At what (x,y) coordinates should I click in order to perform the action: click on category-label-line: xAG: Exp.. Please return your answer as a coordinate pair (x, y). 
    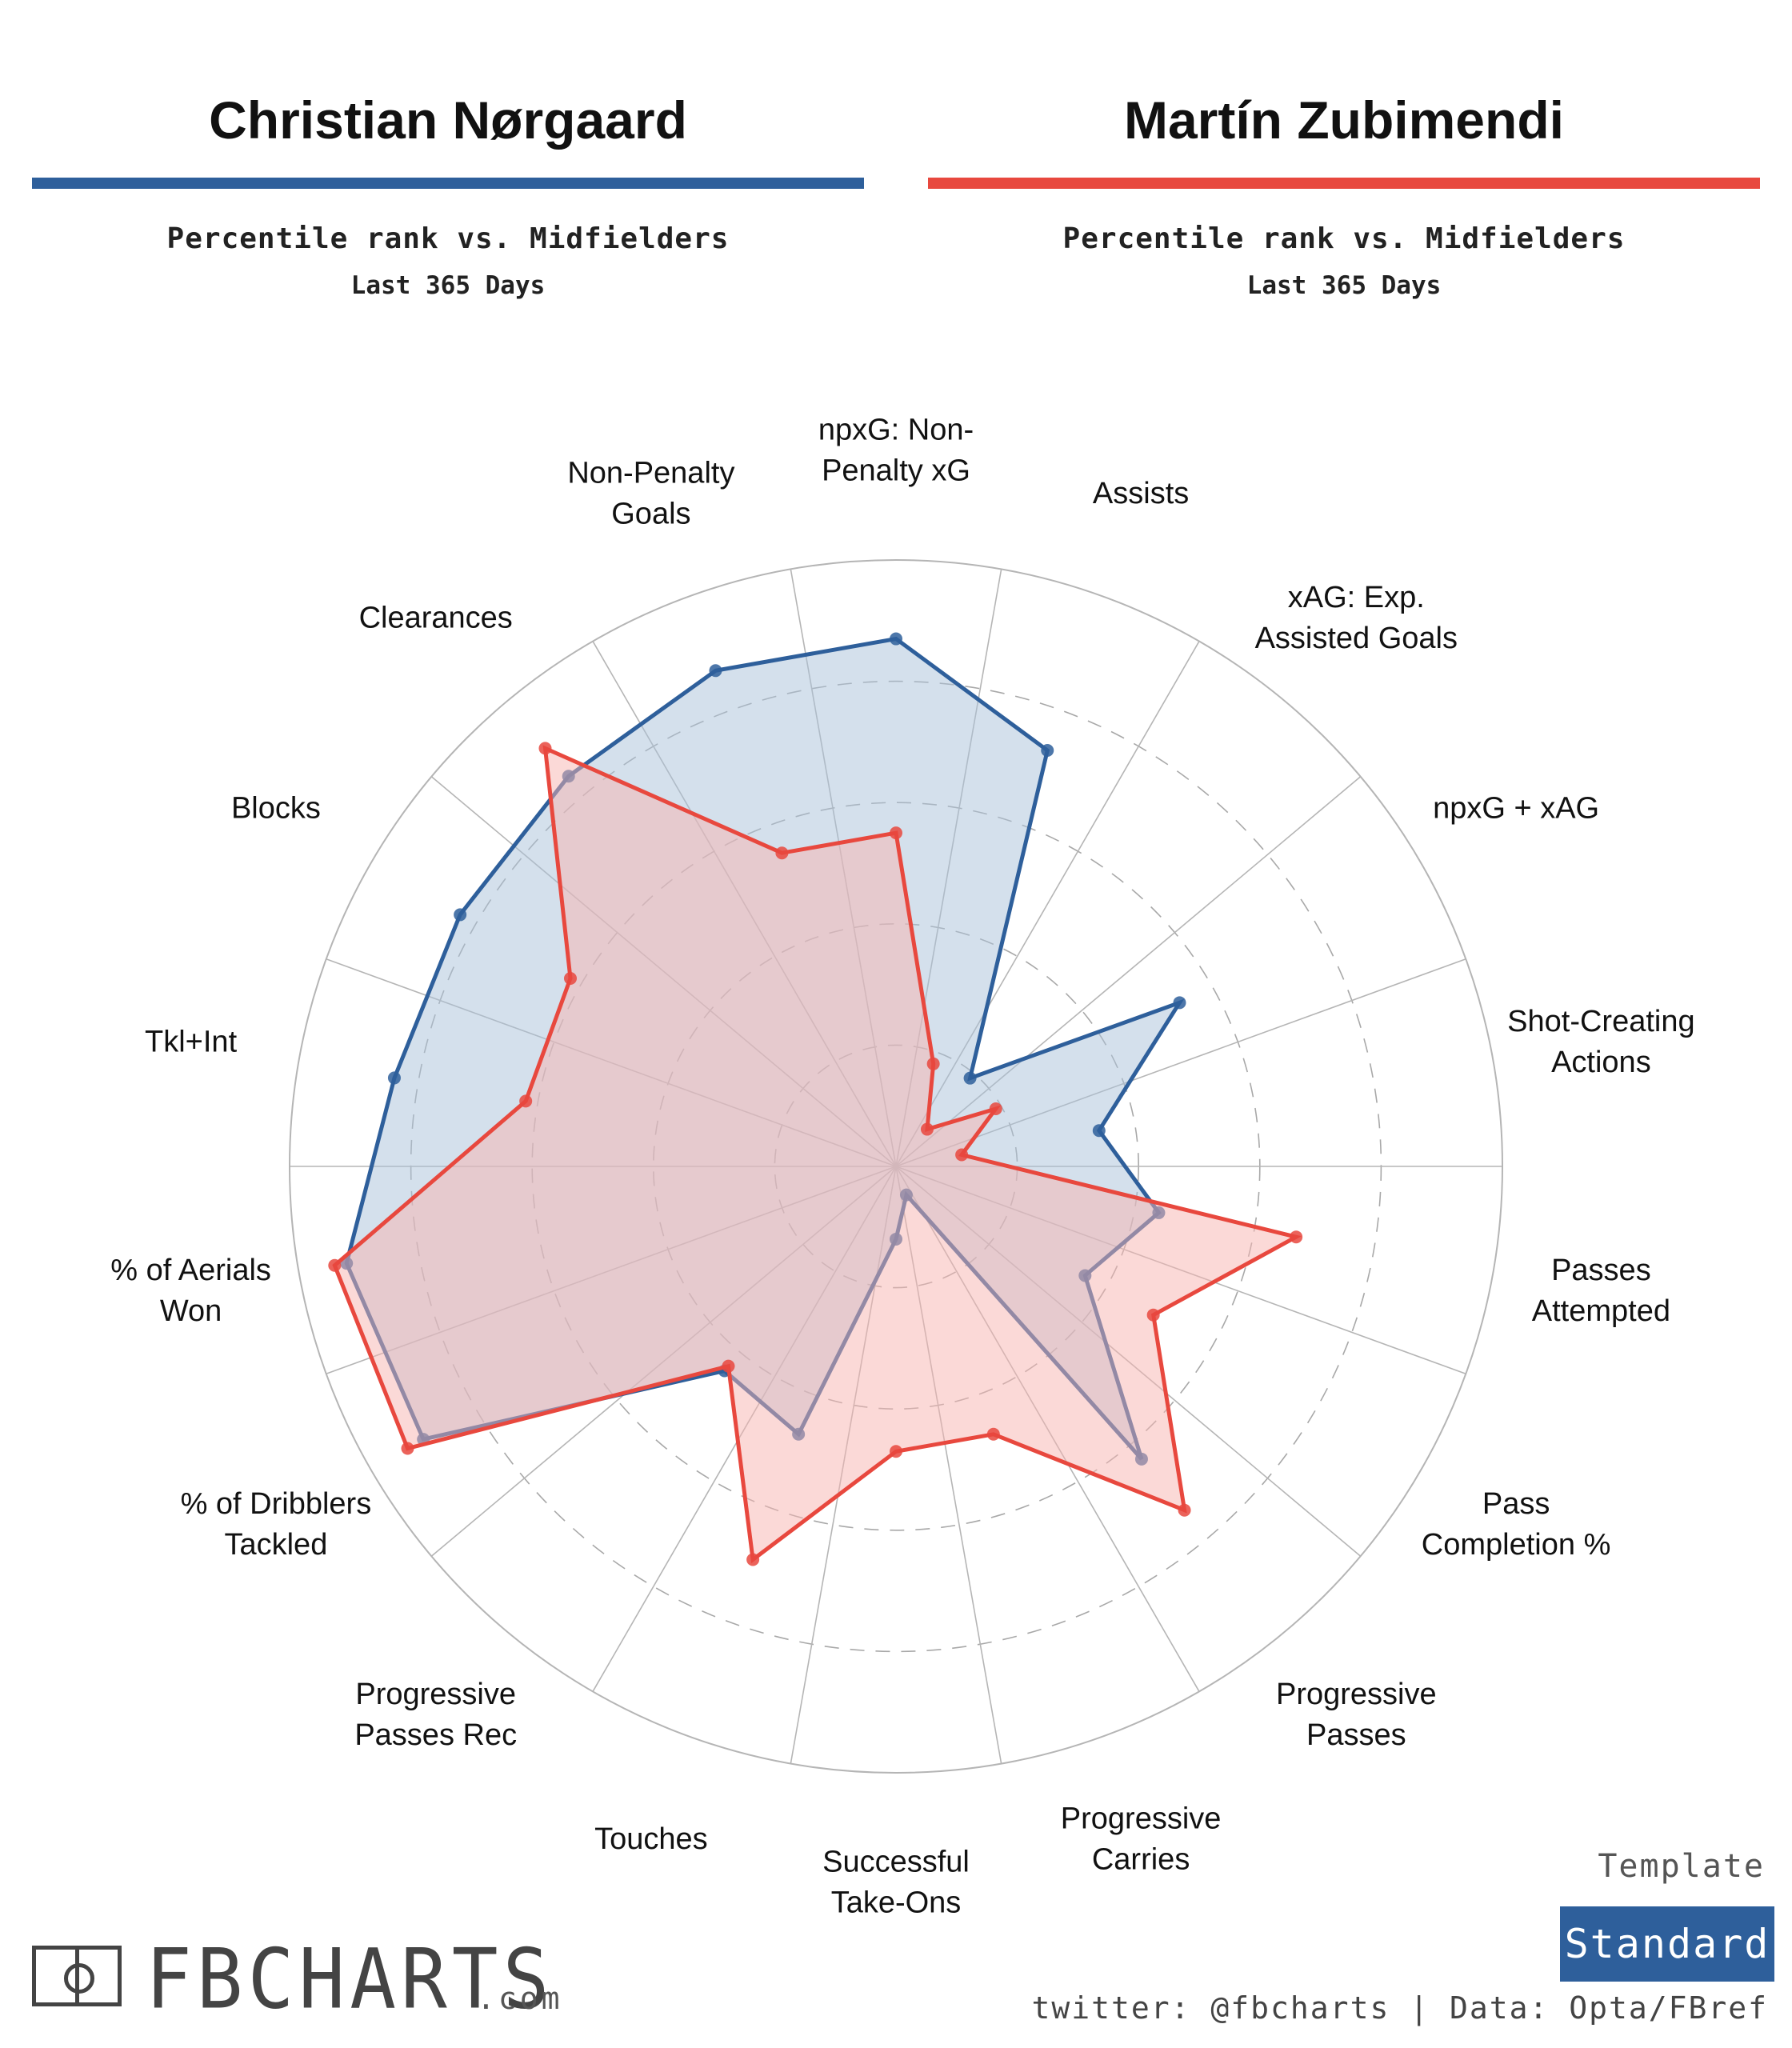
    Looking at the image, I should click on (1356, 597).